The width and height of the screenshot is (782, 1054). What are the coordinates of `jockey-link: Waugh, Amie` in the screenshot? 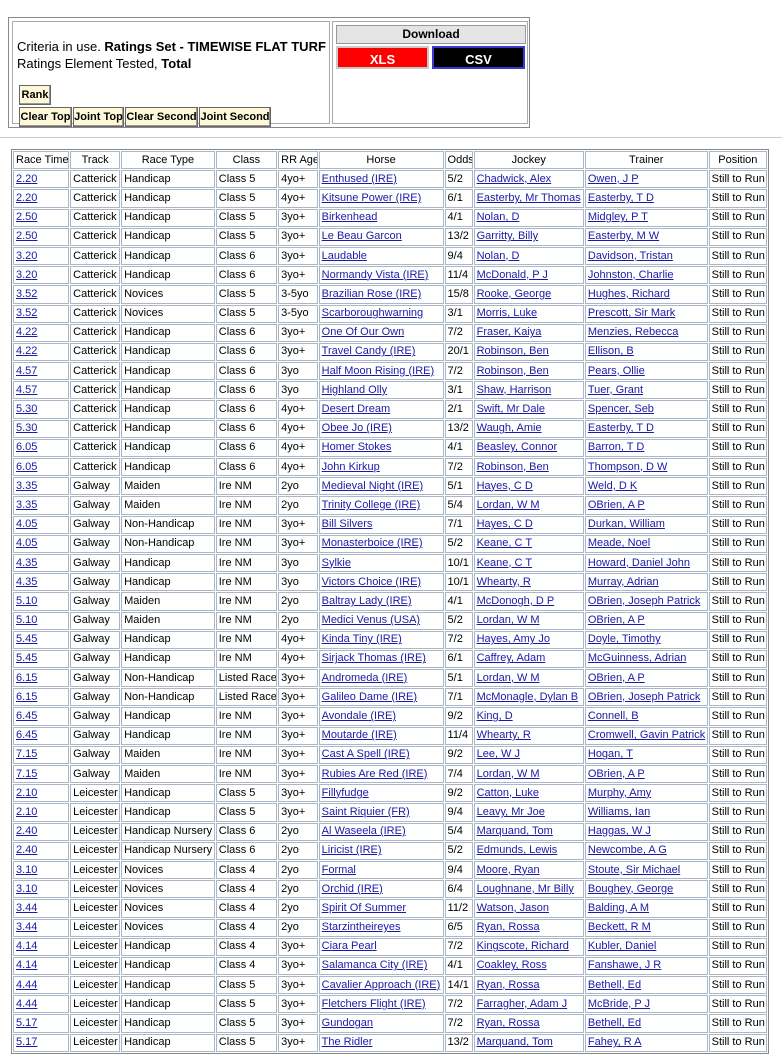 It's located at (509, 428).